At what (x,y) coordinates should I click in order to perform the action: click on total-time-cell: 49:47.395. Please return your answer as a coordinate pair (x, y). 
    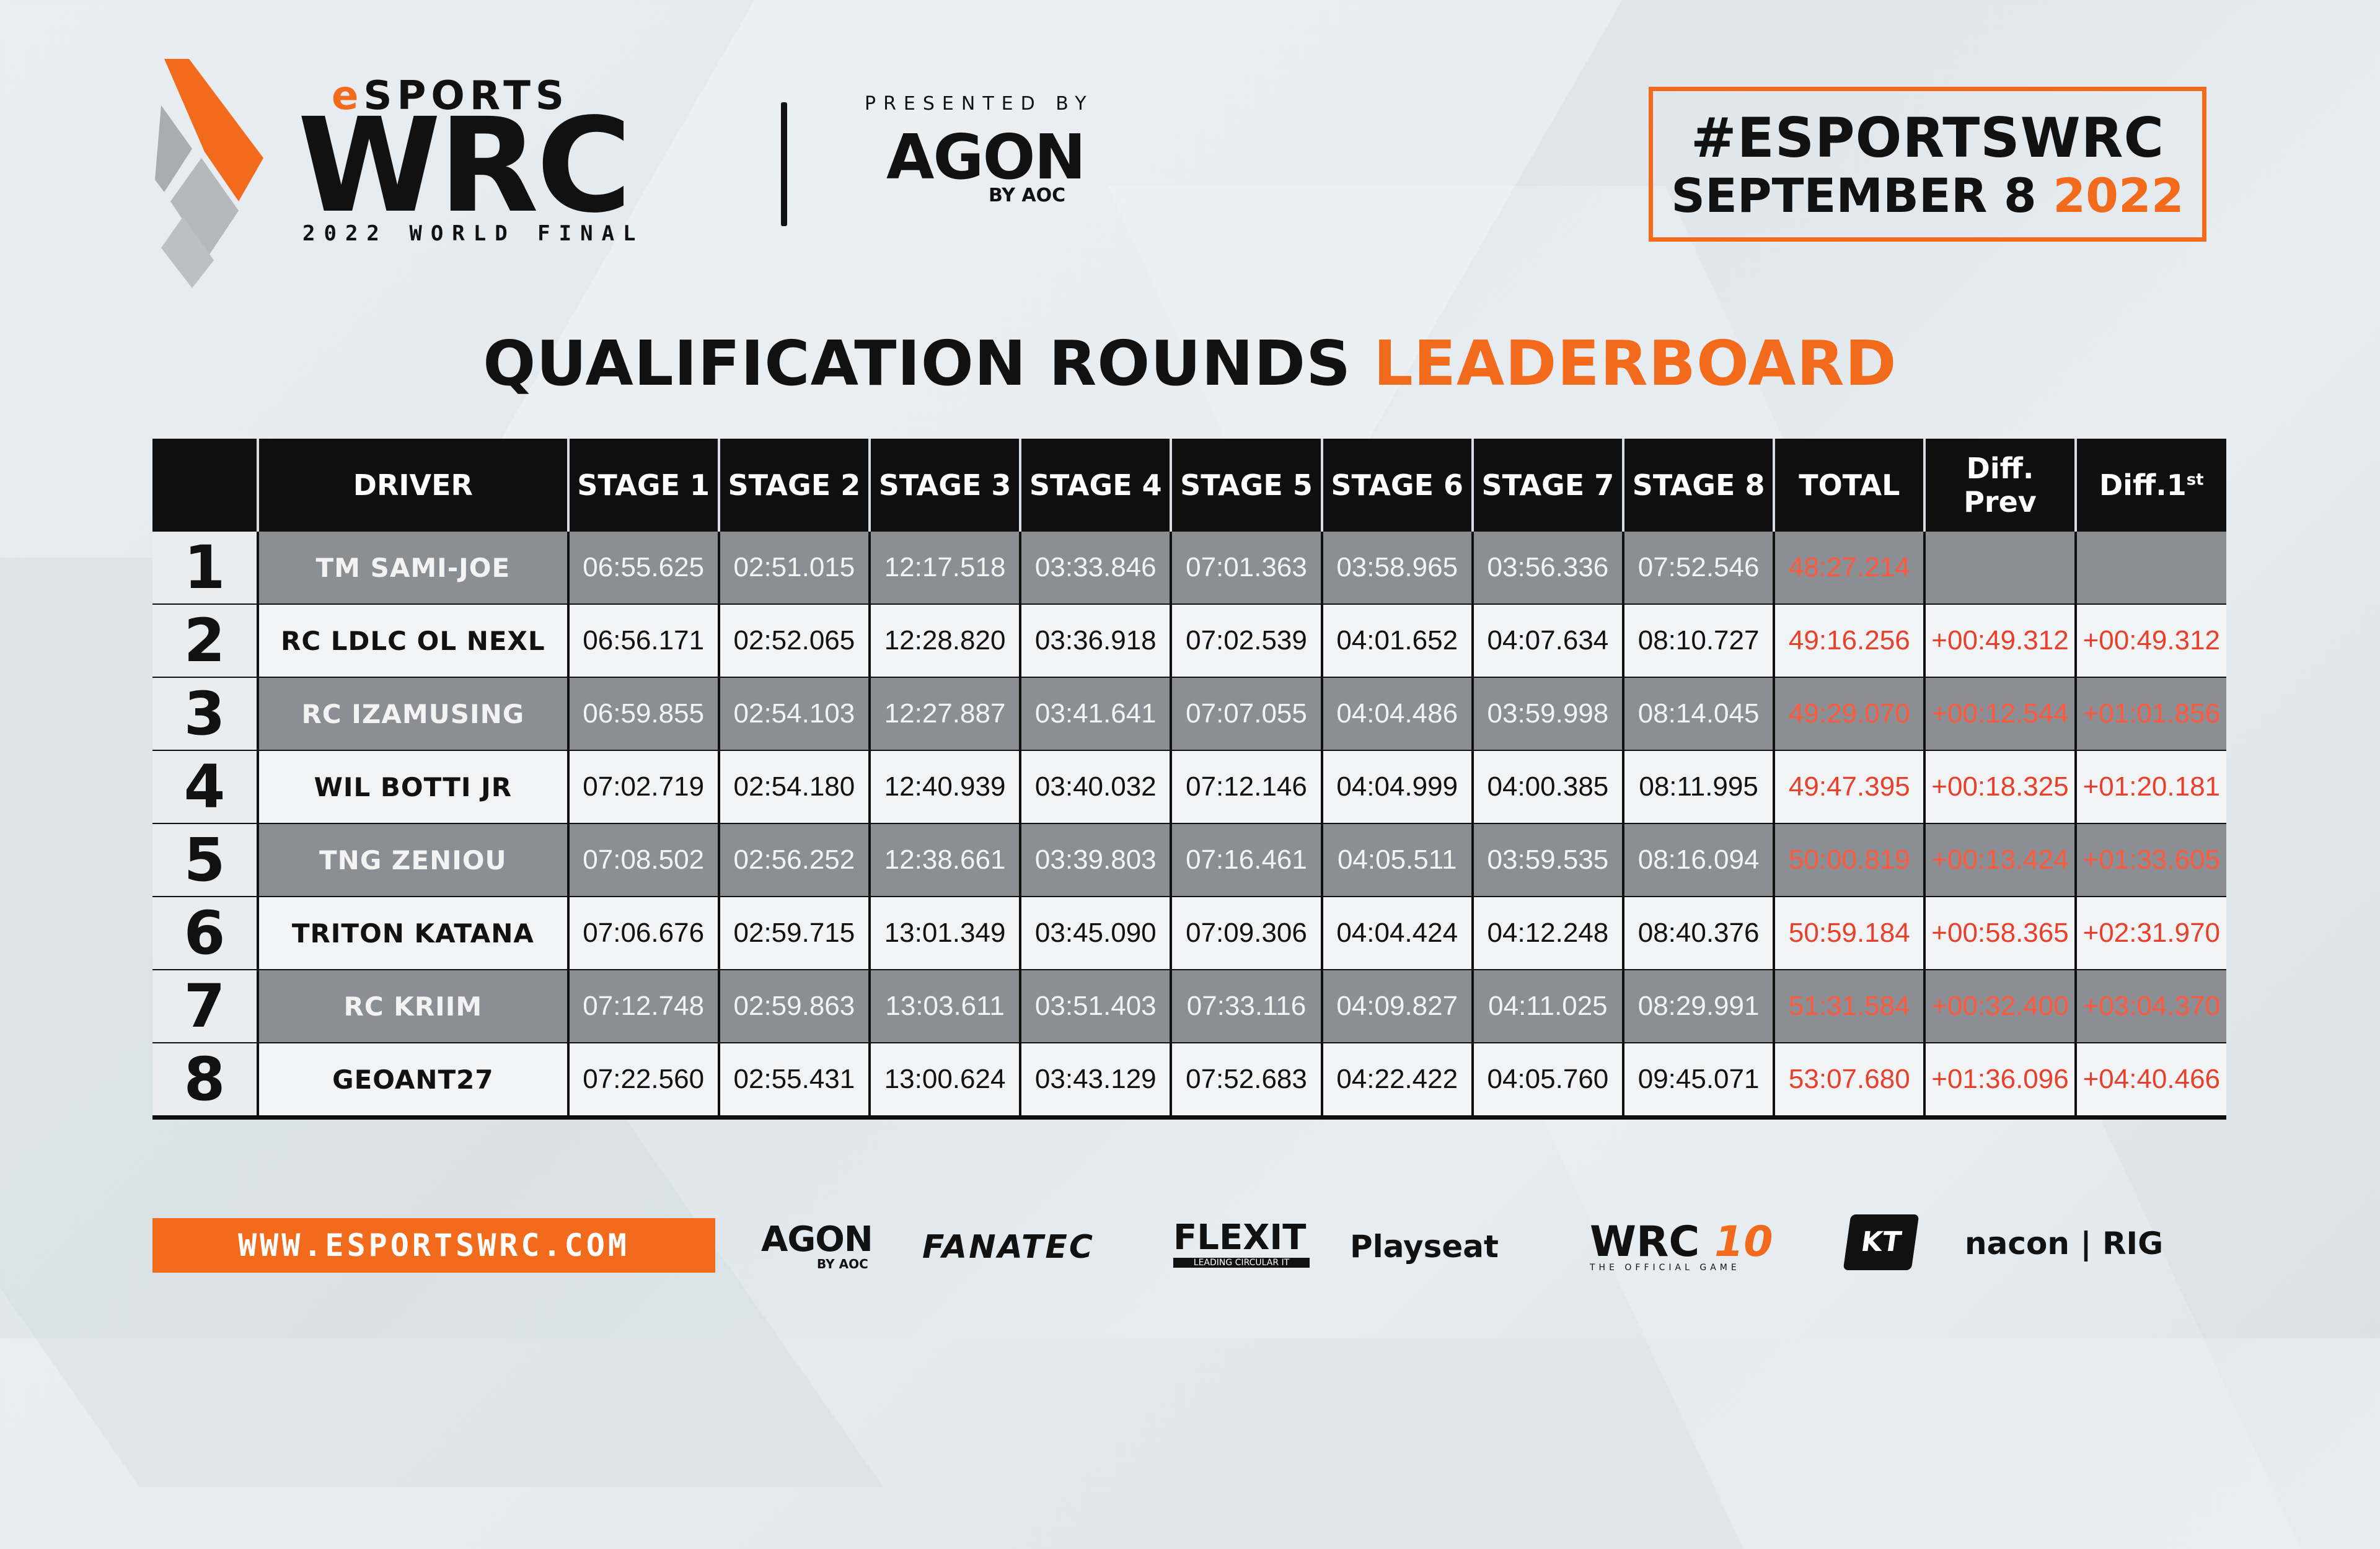
    Looking at the image, I should click on (1850, 786).